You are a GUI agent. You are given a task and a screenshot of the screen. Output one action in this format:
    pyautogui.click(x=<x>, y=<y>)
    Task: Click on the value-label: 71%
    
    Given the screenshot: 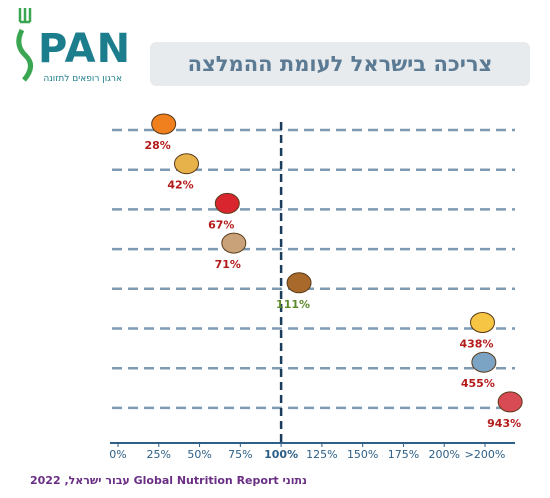 What is the action you would take?
    pyautogui.click(x=228, y=264)
    